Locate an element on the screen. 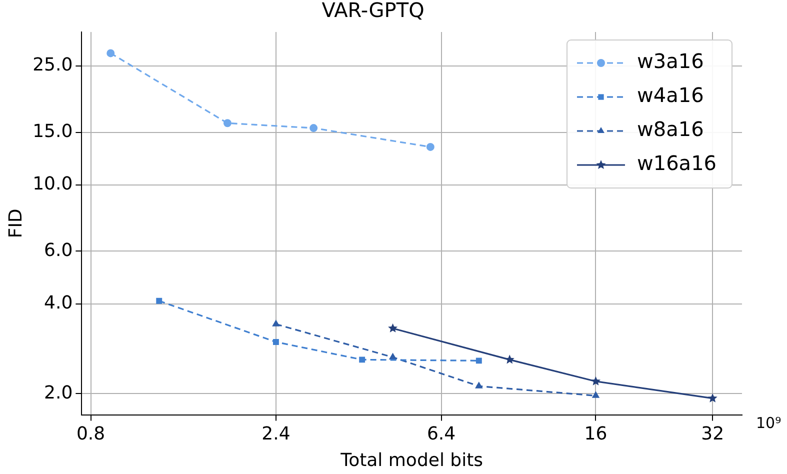 This screenshot has height=474, width=787. y-tick-label: 2.0 is located at coordinates (58, 393).